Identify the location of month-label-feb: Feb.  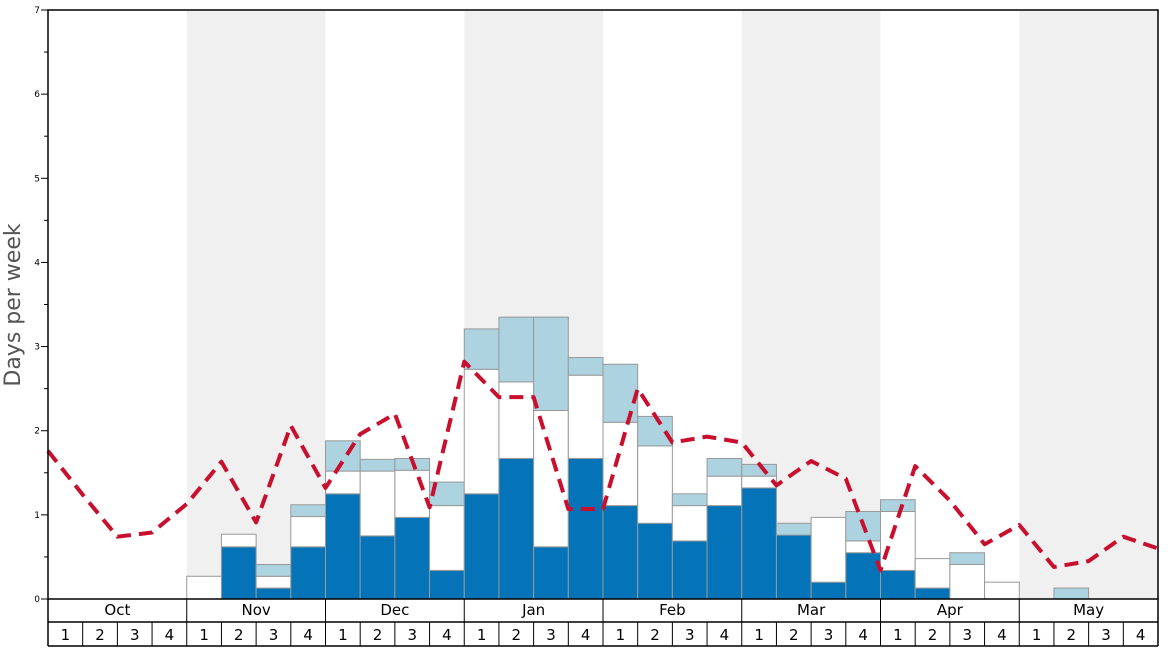
(672, 610).